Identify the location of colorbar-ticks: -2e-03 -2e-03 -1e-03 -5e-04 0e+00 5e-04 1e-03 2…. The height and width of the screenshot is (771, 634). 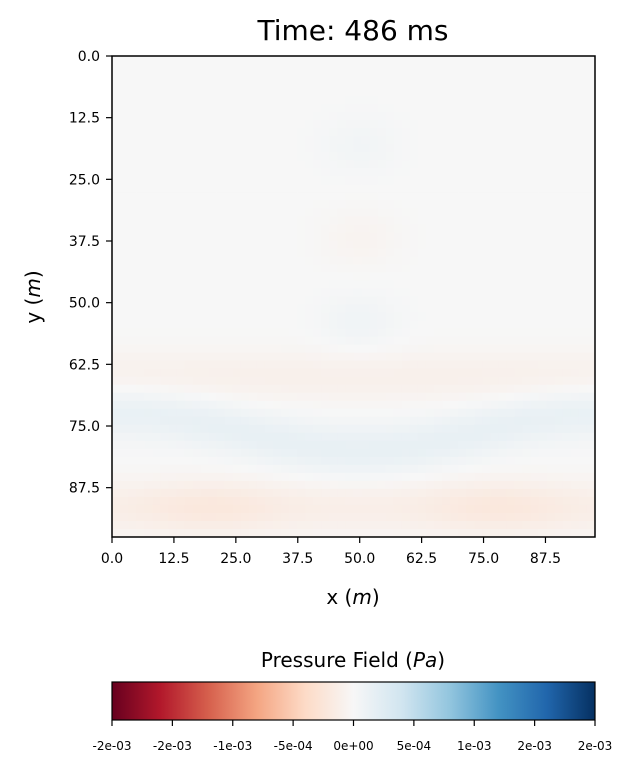
(352, 736).